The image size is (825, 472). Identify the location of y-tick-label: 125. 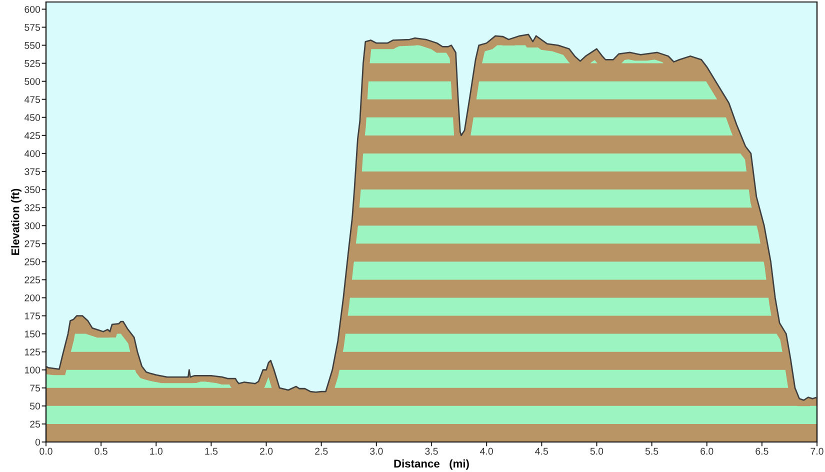
(32, 352).